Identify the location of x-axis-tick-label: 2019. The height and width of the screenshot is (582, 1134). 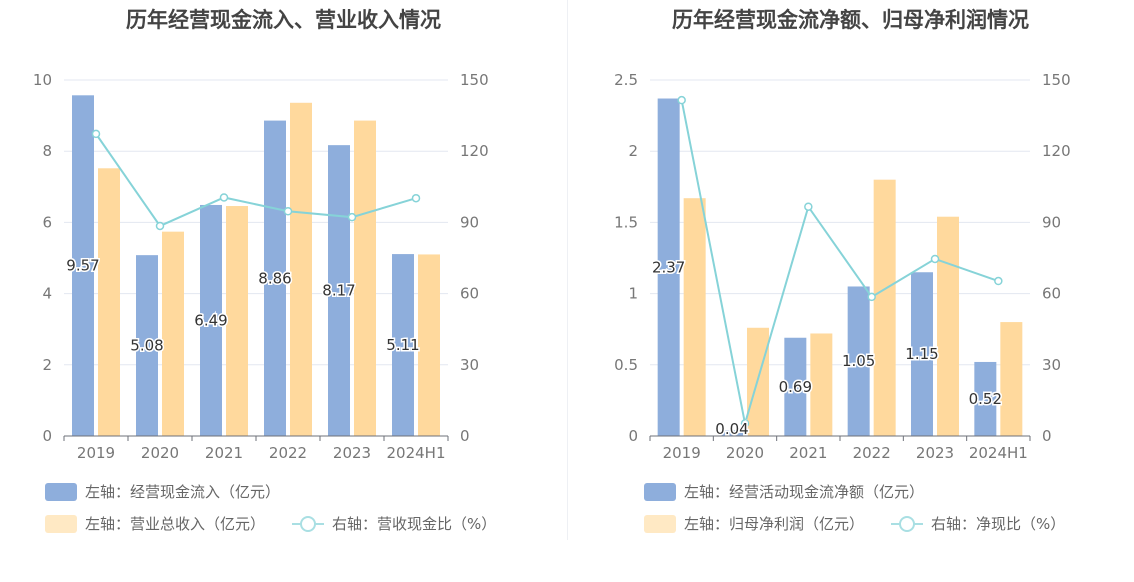
(682, 453).